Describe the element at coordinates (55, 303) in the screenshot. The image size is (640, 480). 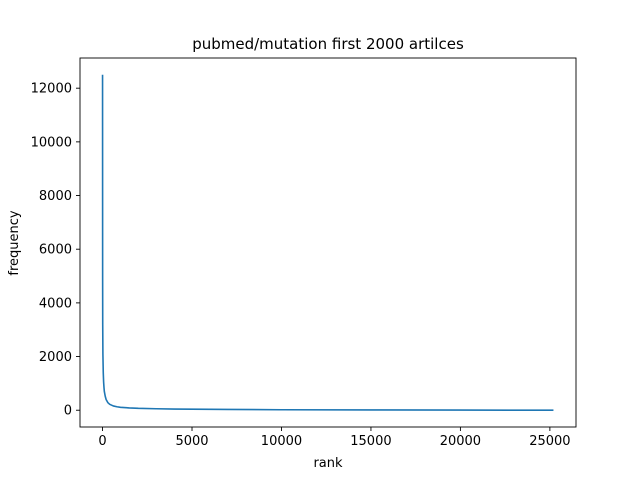
I see `y-tick-label: 4000` at that location.